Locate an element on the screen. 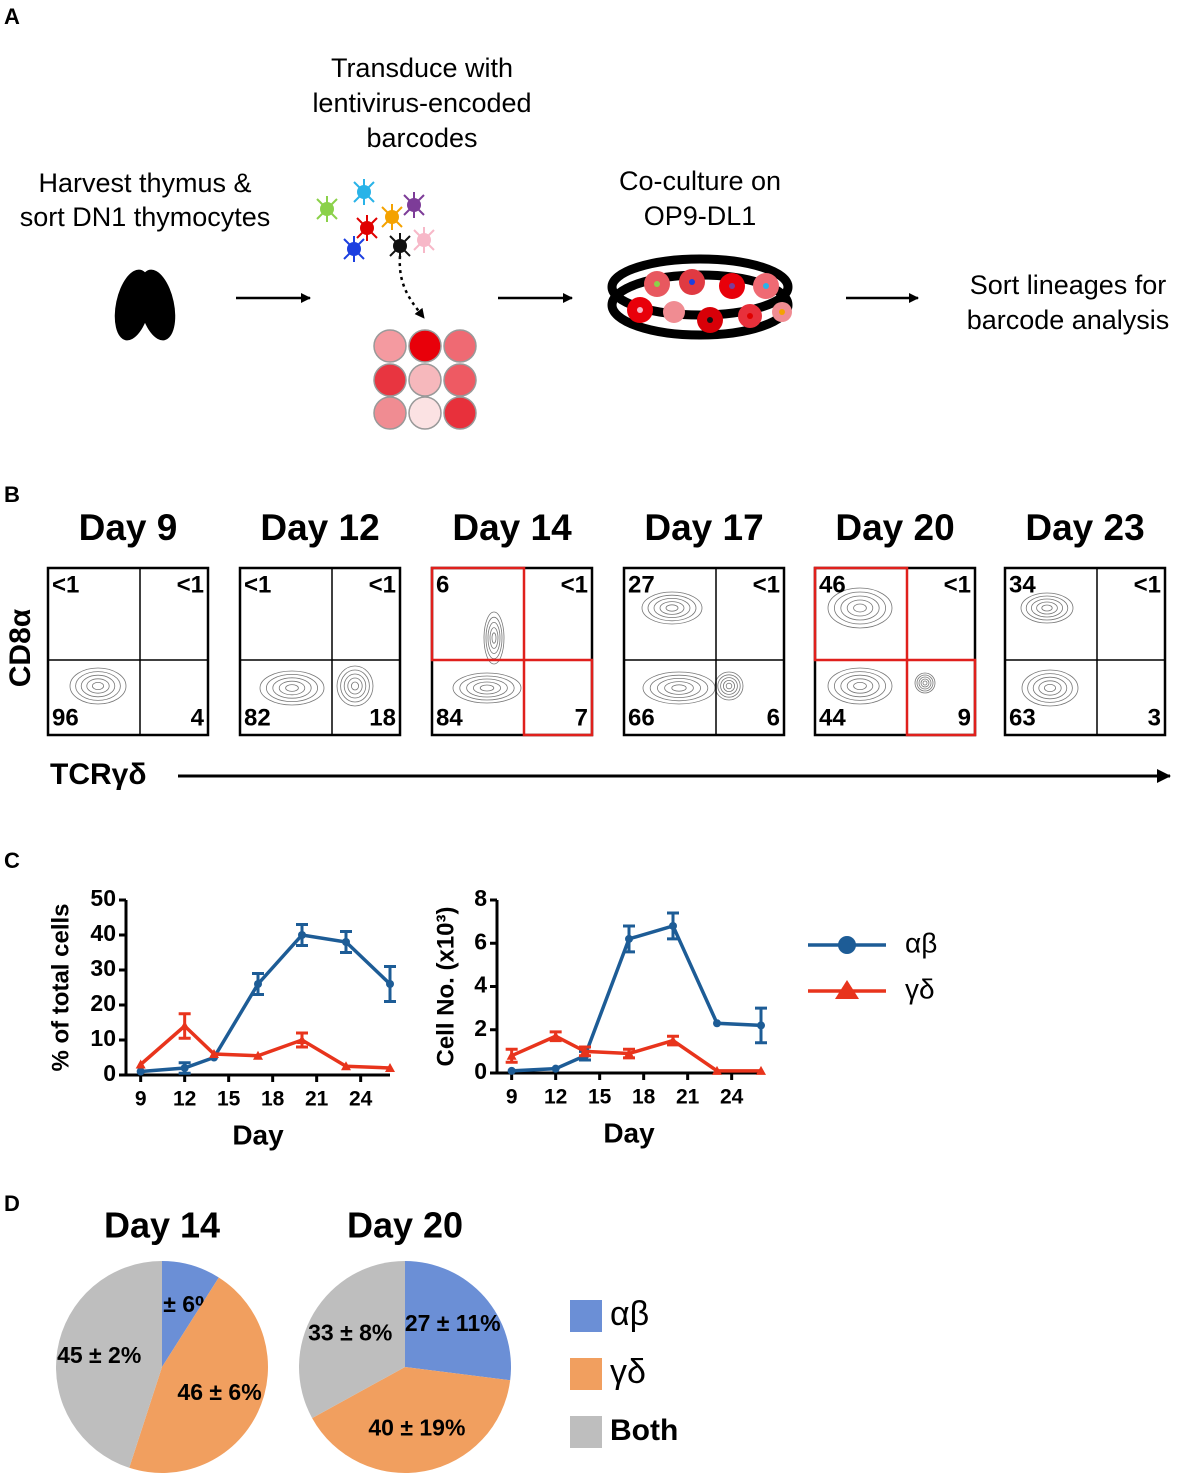  legend-label: γδ is located at coordinates (920, 988).